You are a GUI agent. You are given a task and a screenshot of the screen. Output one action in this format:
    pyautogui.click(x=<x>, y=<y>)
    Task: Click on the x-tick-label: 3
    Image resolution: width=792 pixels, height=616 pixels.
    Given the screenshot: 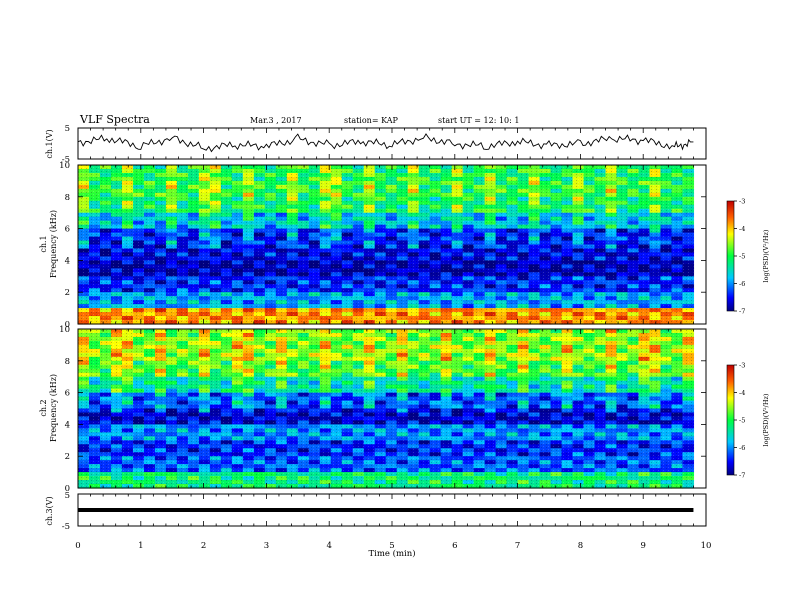 What is the action you would take?
    pyautogui.click(x=266, y=546)
    